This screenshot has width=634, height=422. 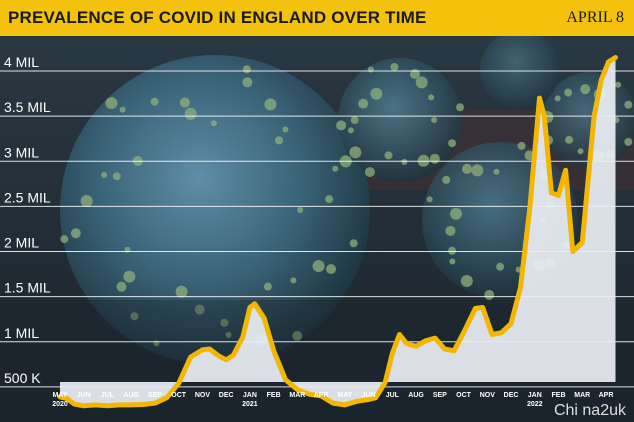 I want to click on y-tick-label: 3 MIL, so click(x=21, y=152).